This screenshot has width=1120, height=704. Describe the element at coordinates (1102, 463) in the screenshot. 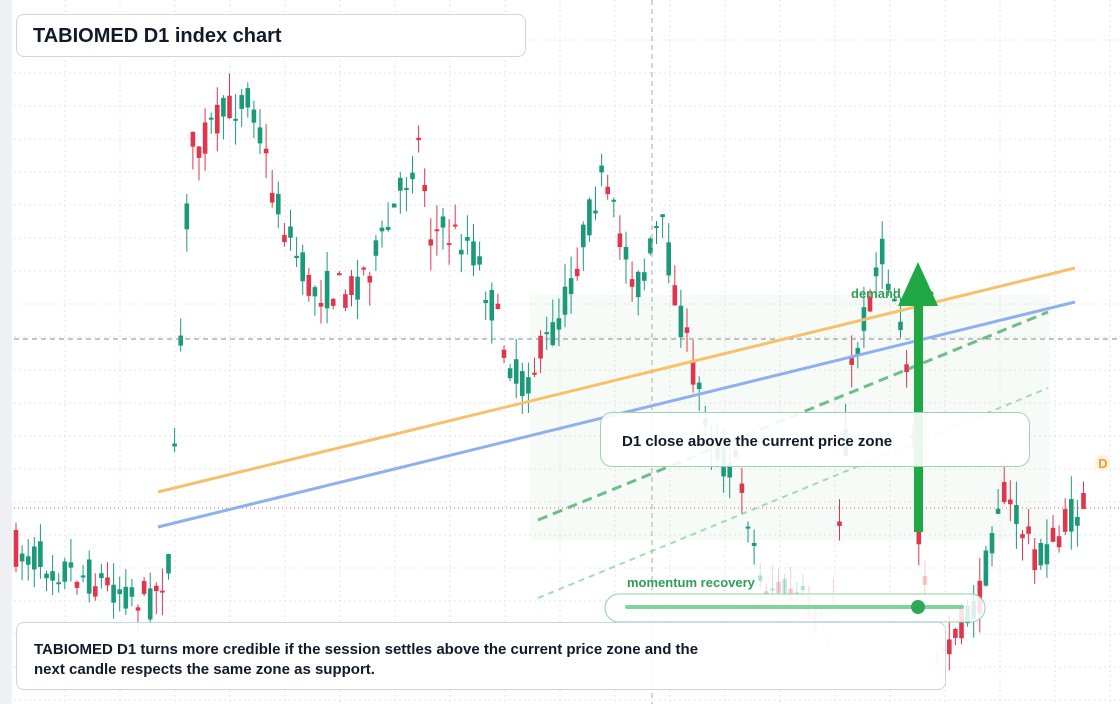

I see `marker-label: D` at that location.